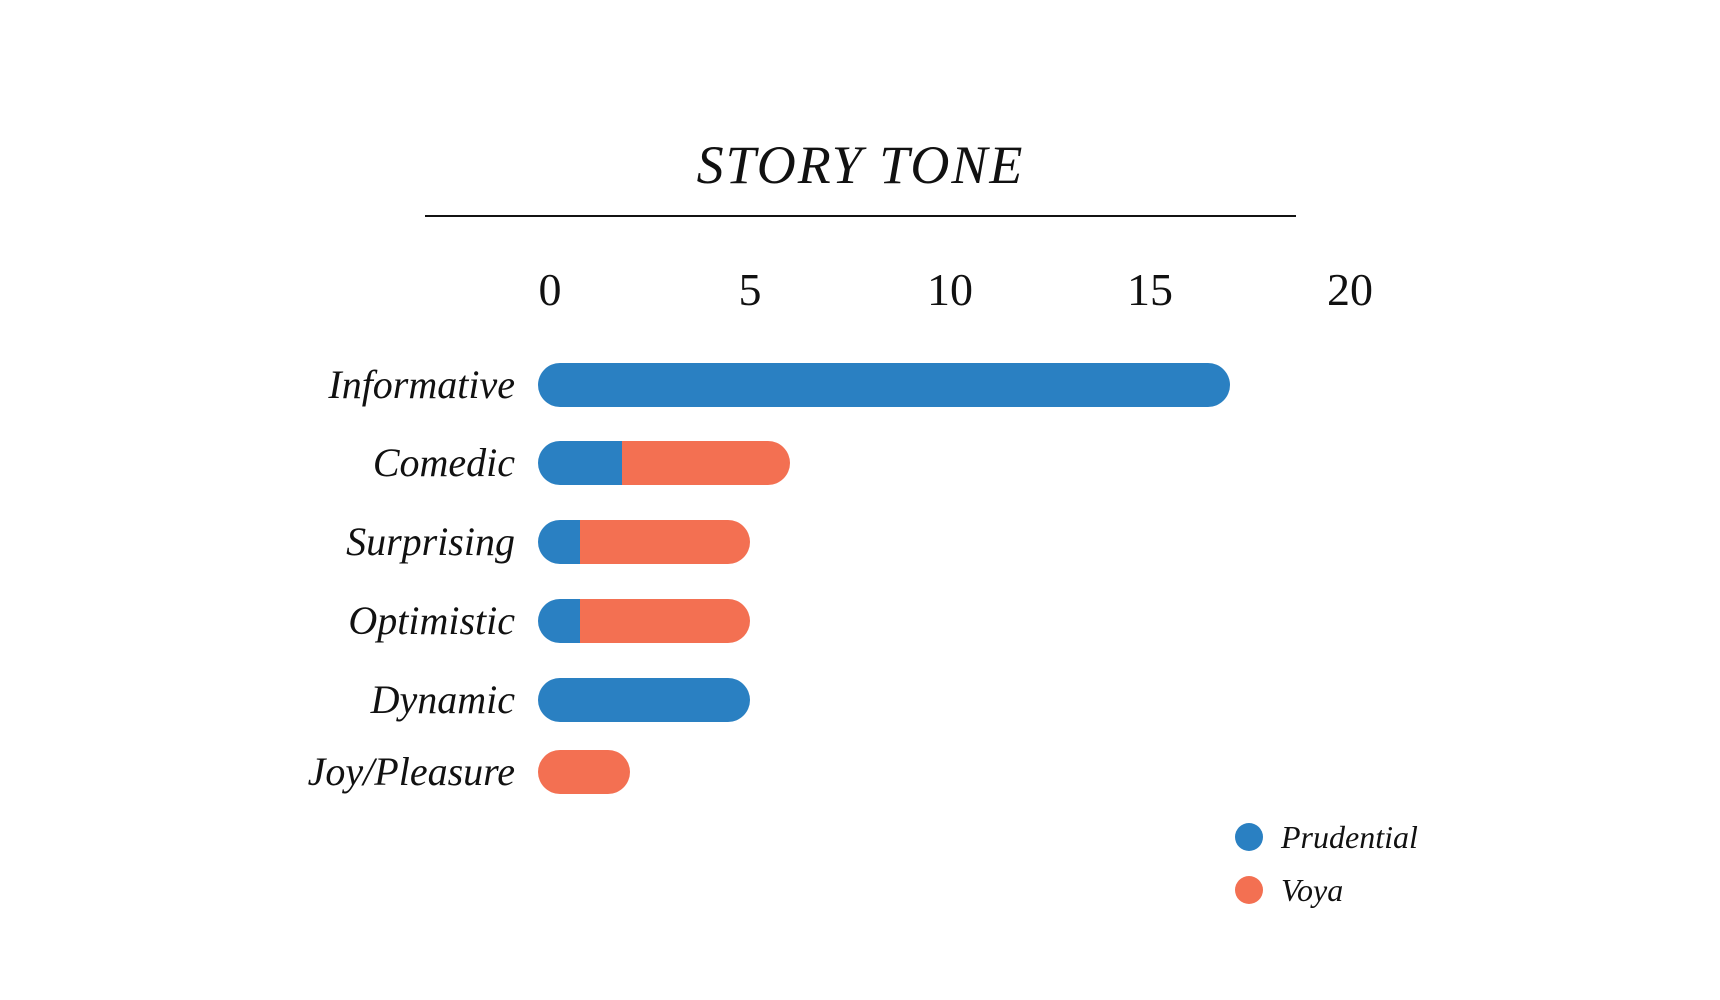 Image resolution: width=1720 pixels, height=1000 pixels. I want to click on category-label: Surprising, so click(430, 541).